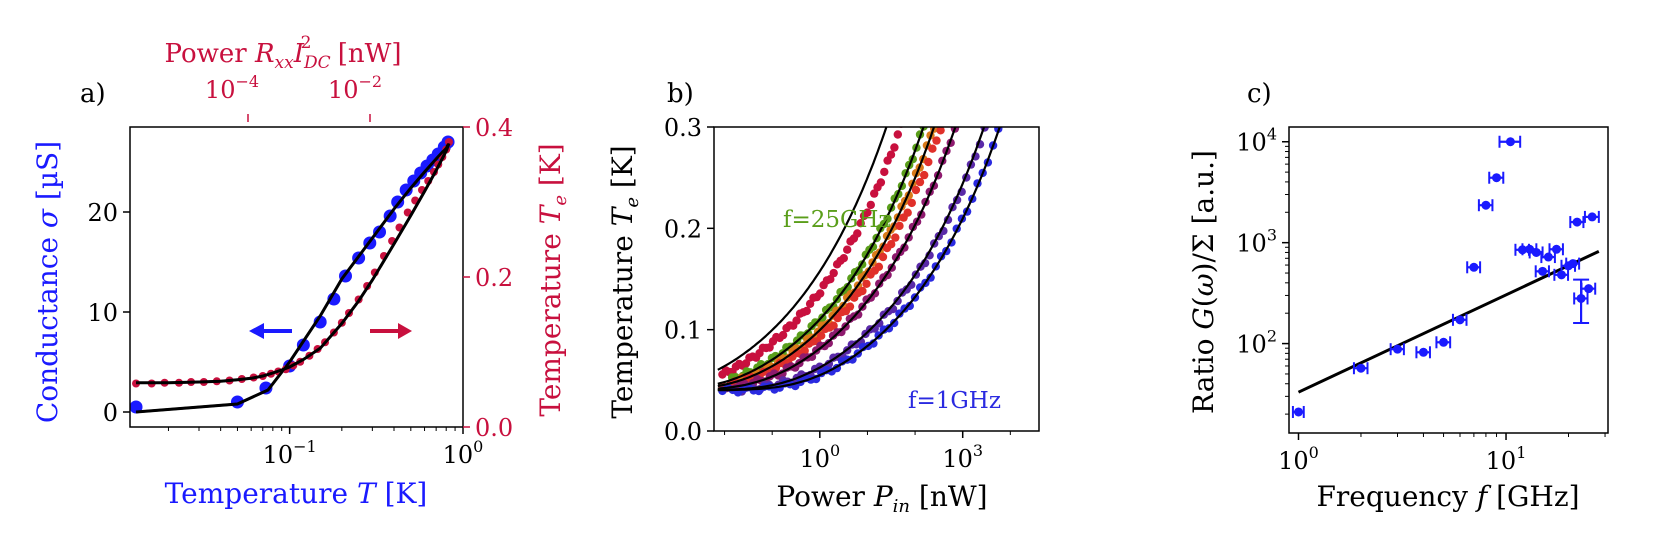  What do you see at coordinates (293, 97) in the screenshot?
I see `panel-a-top-ticks: 10⁻⁴ 10⁻²` at bounding box center [293, 97].